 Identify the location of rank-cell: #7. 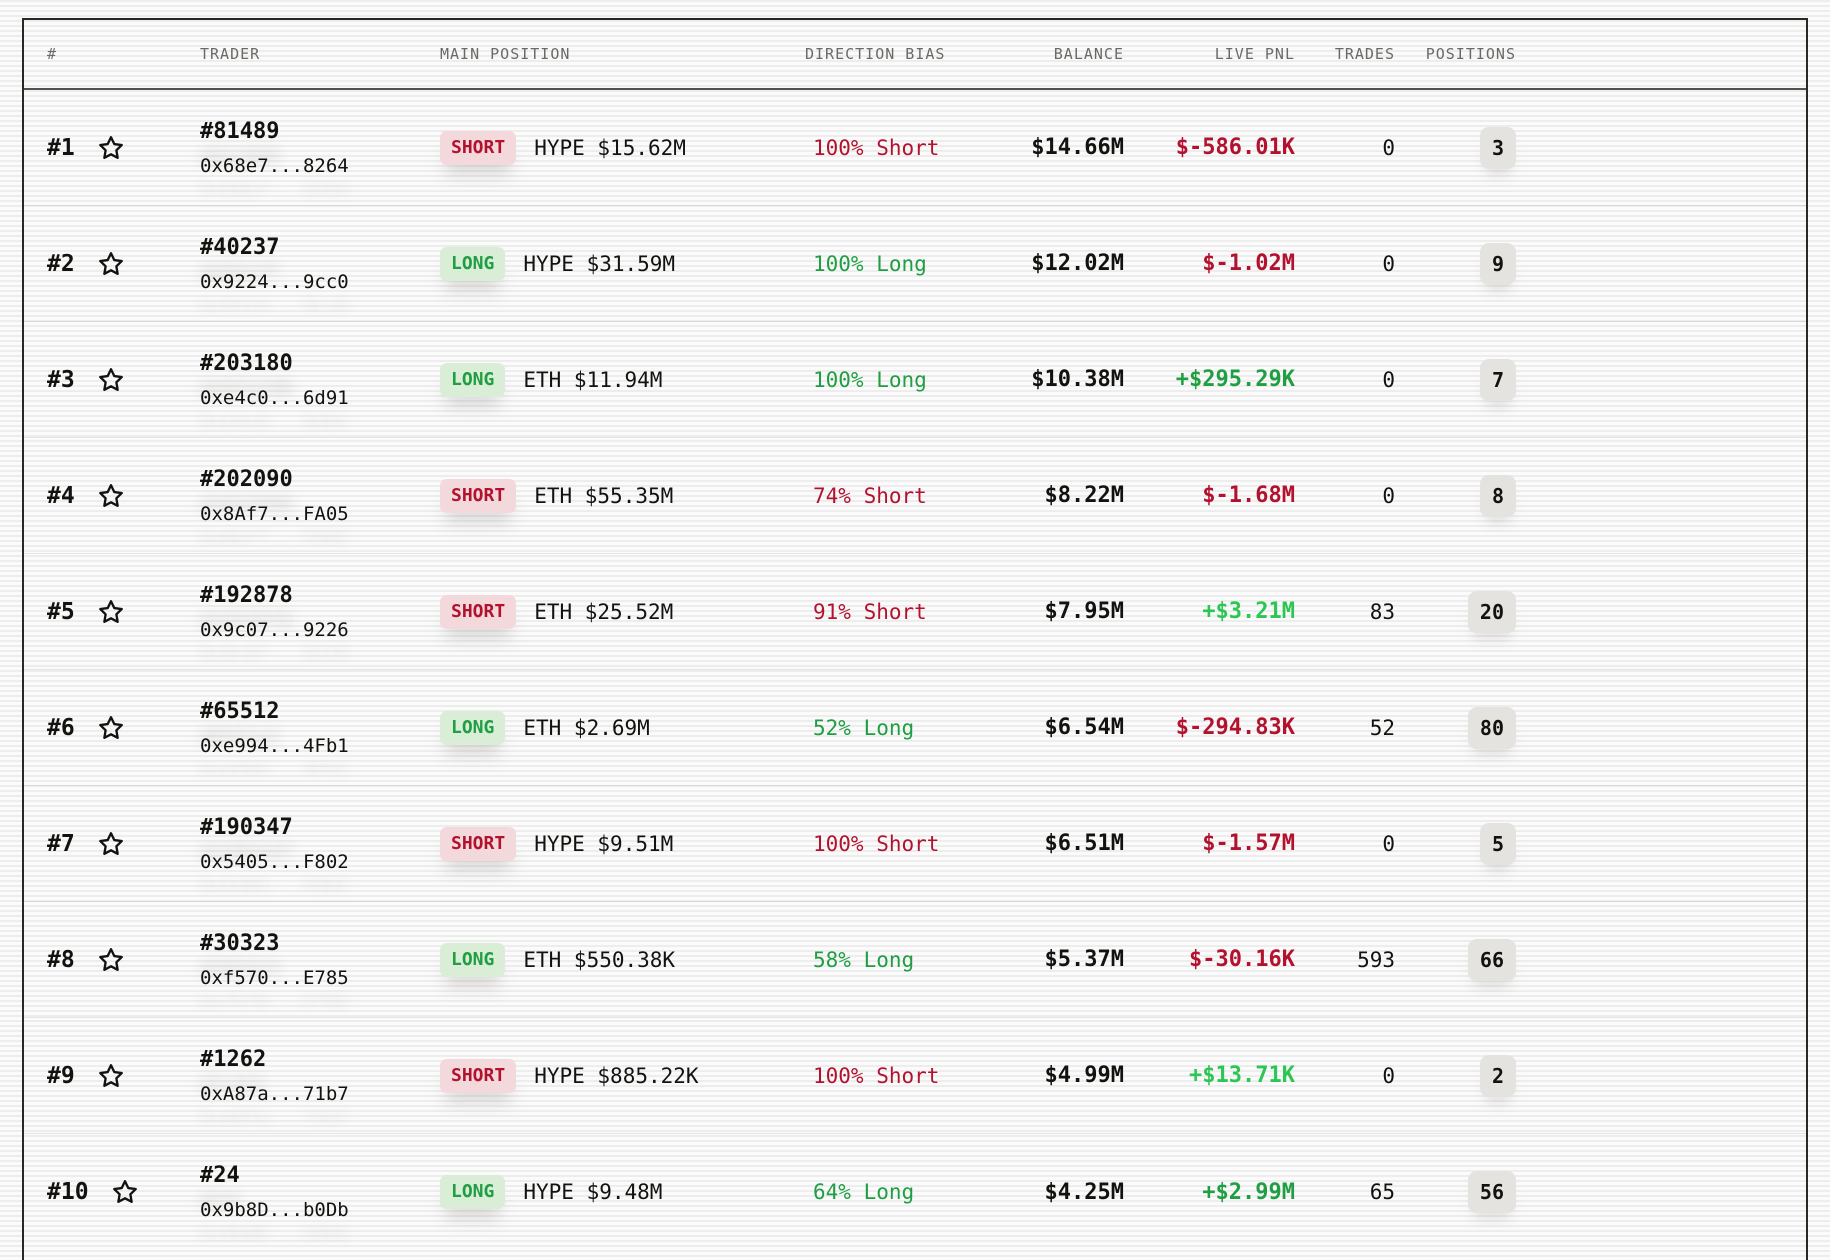
(112, 844).